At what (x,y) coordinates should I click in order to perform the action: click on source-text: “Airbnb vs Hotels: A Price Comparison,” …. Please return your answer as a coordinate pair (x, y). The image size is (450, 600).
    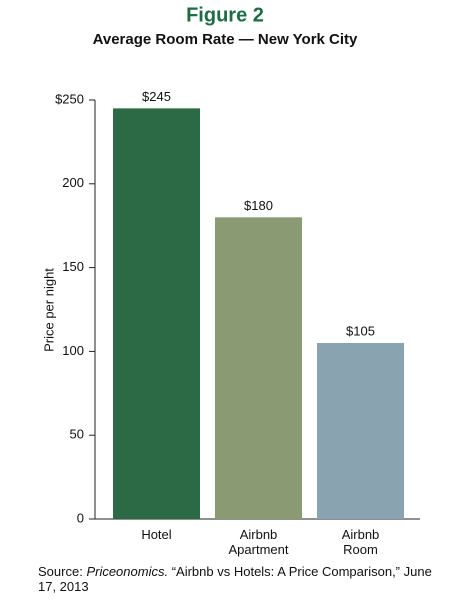
    Looking at the image, I should click on (235, 579).